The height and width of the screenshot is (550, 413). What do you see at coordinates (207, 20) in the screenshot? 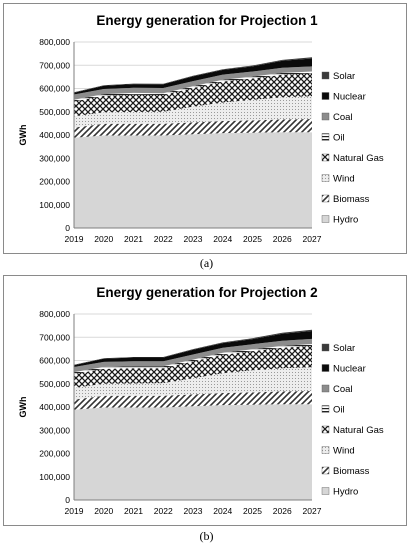
I see `chart-title: Energy generation for Projection 1` at bounding box center [207, 20].